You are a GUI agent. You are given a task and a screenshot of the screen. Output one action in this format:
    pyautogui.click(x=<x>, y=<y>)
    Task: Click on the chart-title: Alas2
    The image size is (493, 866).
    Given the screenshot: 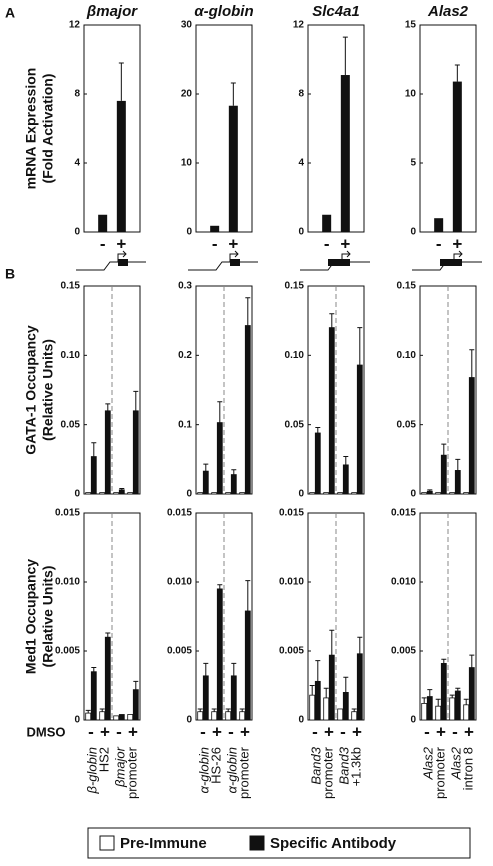 What is the action you would take?
    pyautogui.click(x=448, y=11)
    